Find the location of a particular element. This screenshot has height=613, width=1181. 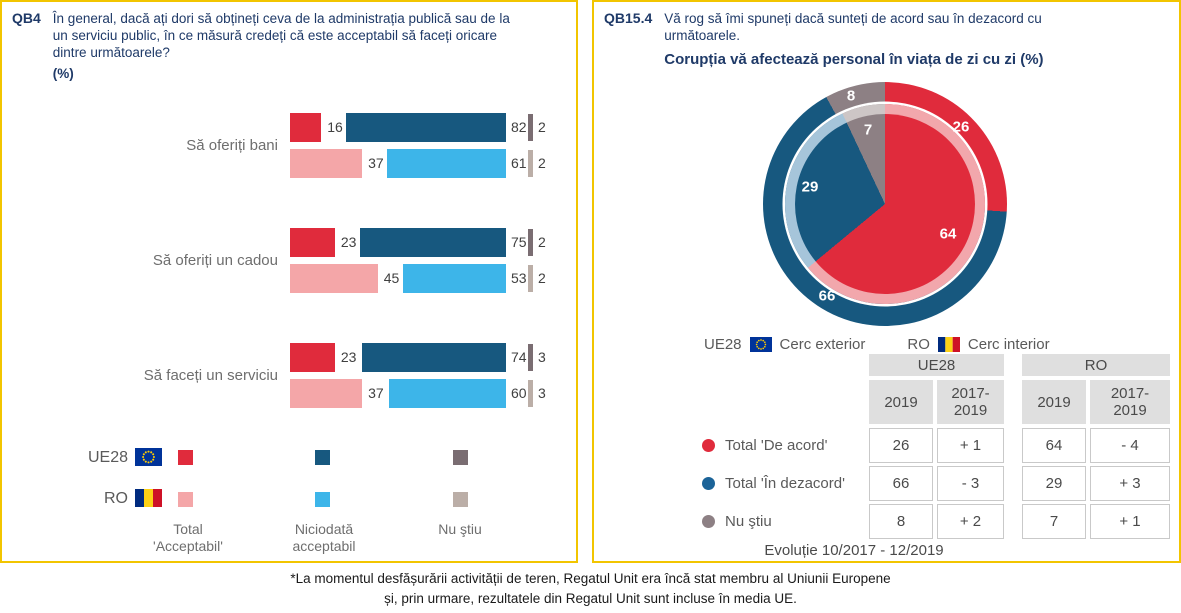

pie-value-ue28-nustiu: 8 is located at coordinates (851, 96).